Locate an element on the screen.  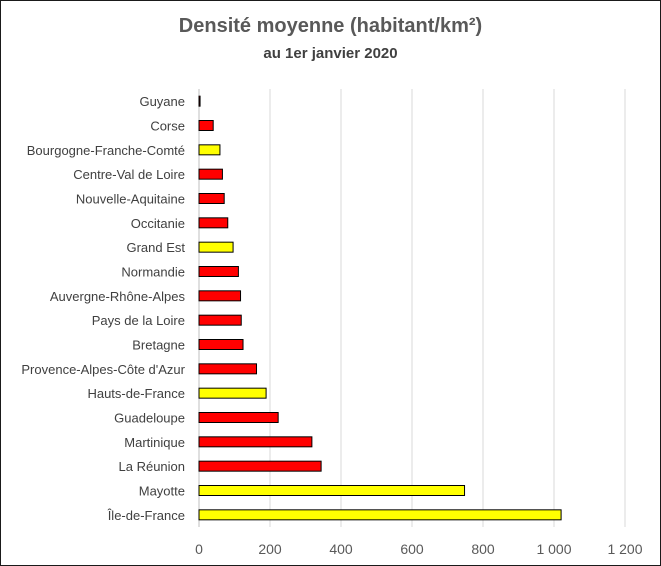
x-tick-label: 0 is located at coordinates (199, 549).